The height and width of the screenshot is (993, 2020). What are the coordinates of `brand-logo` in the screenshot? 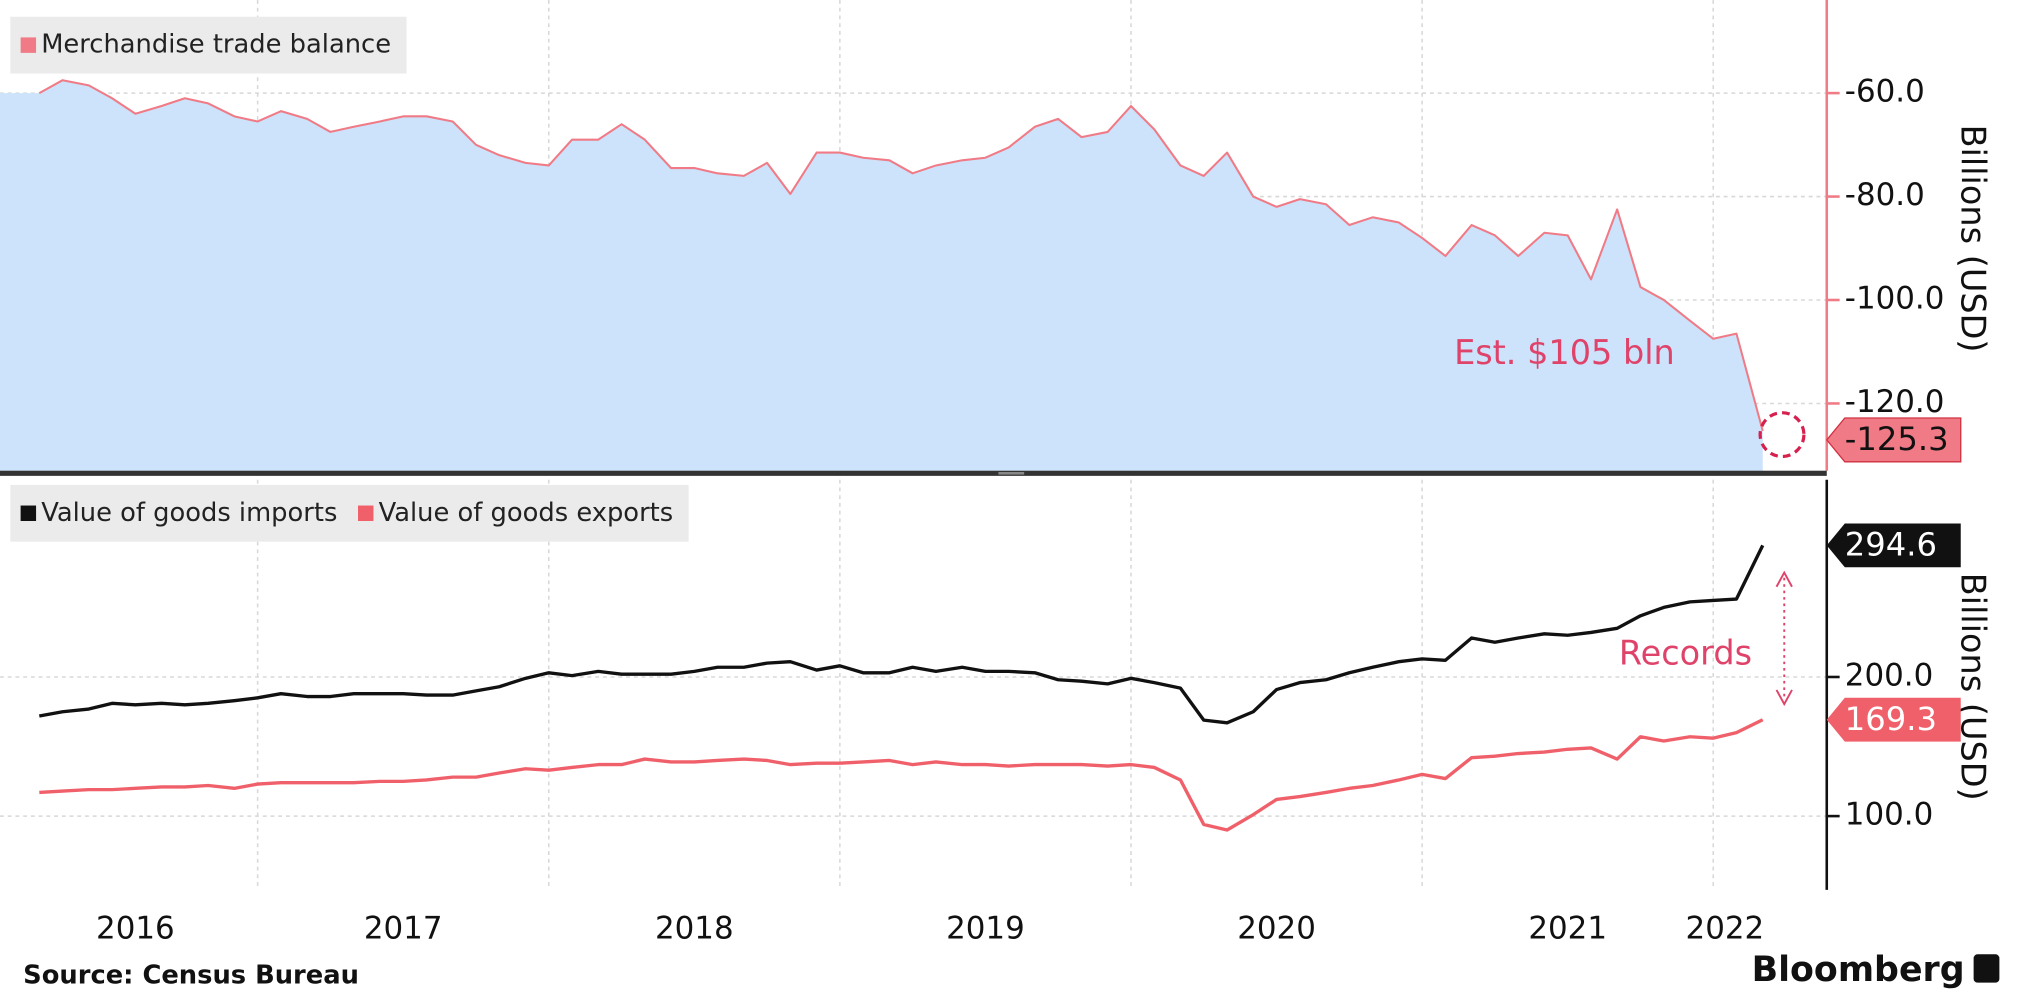 It's located at (1986, 968).